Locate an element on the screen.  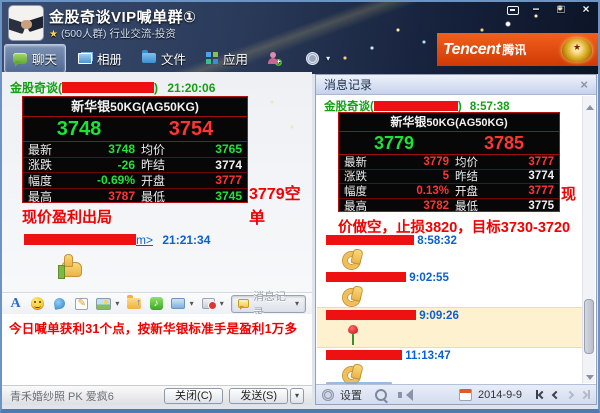
history-nav is located at coordinates (563, 394).